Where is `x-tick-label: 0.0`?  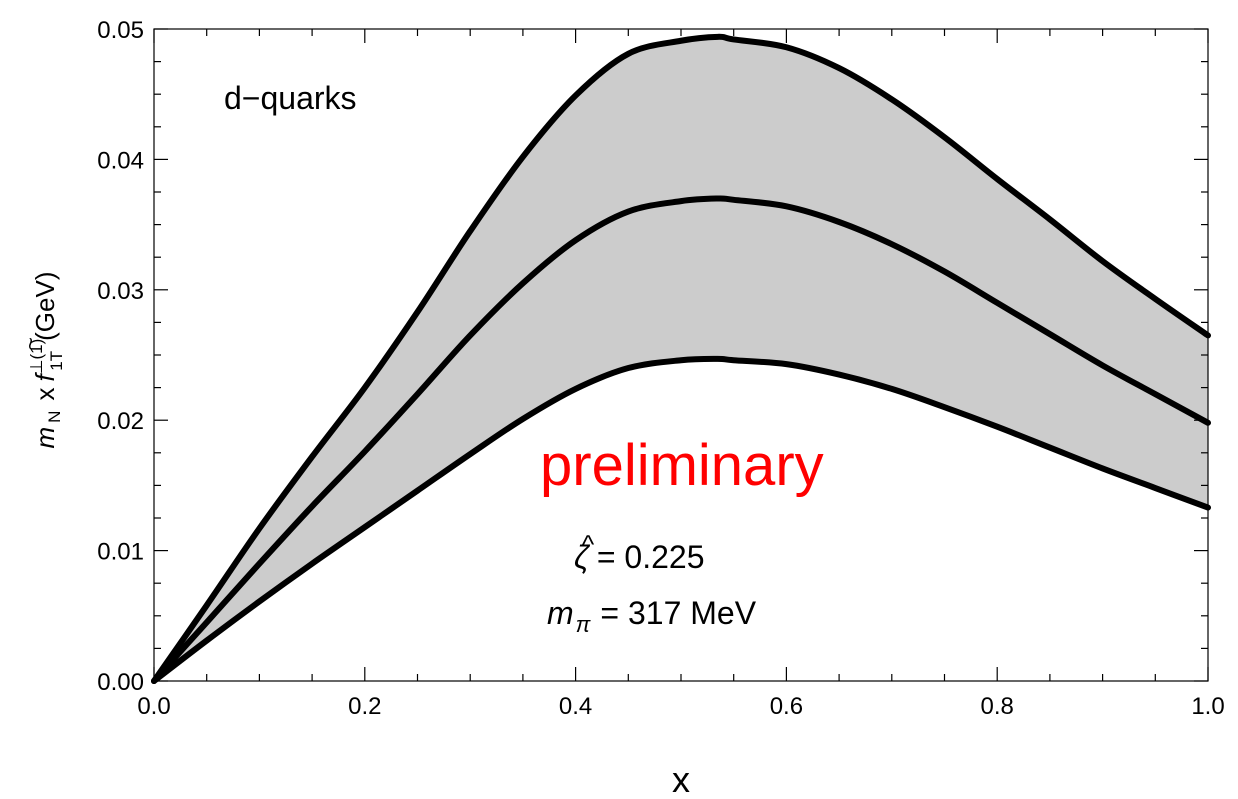 x-tick-label: 0.0 is located at coordinates (153, 706).